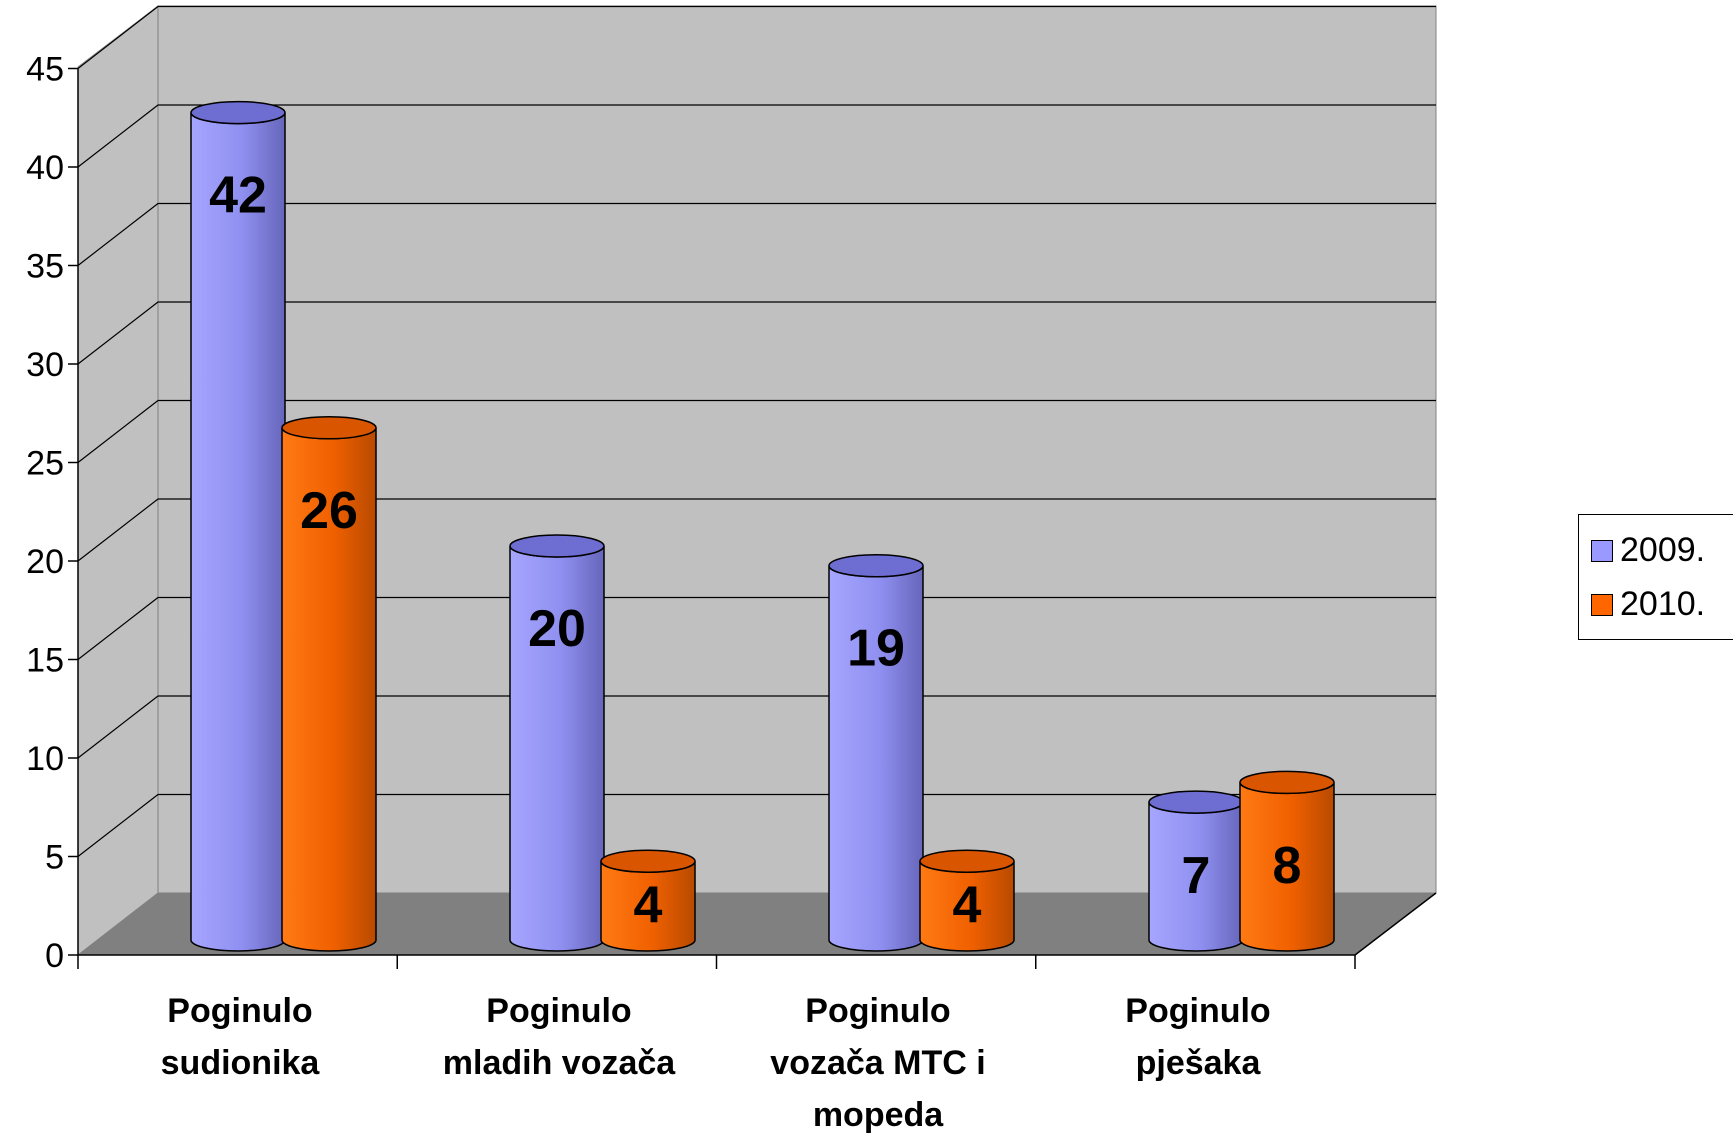 The height and width of the screenshot is (1135, 1733). What do you see at coordinates (45, 267) in the screenshot?
I see `y-tick-label: 35` at bounding box center [45, 267].